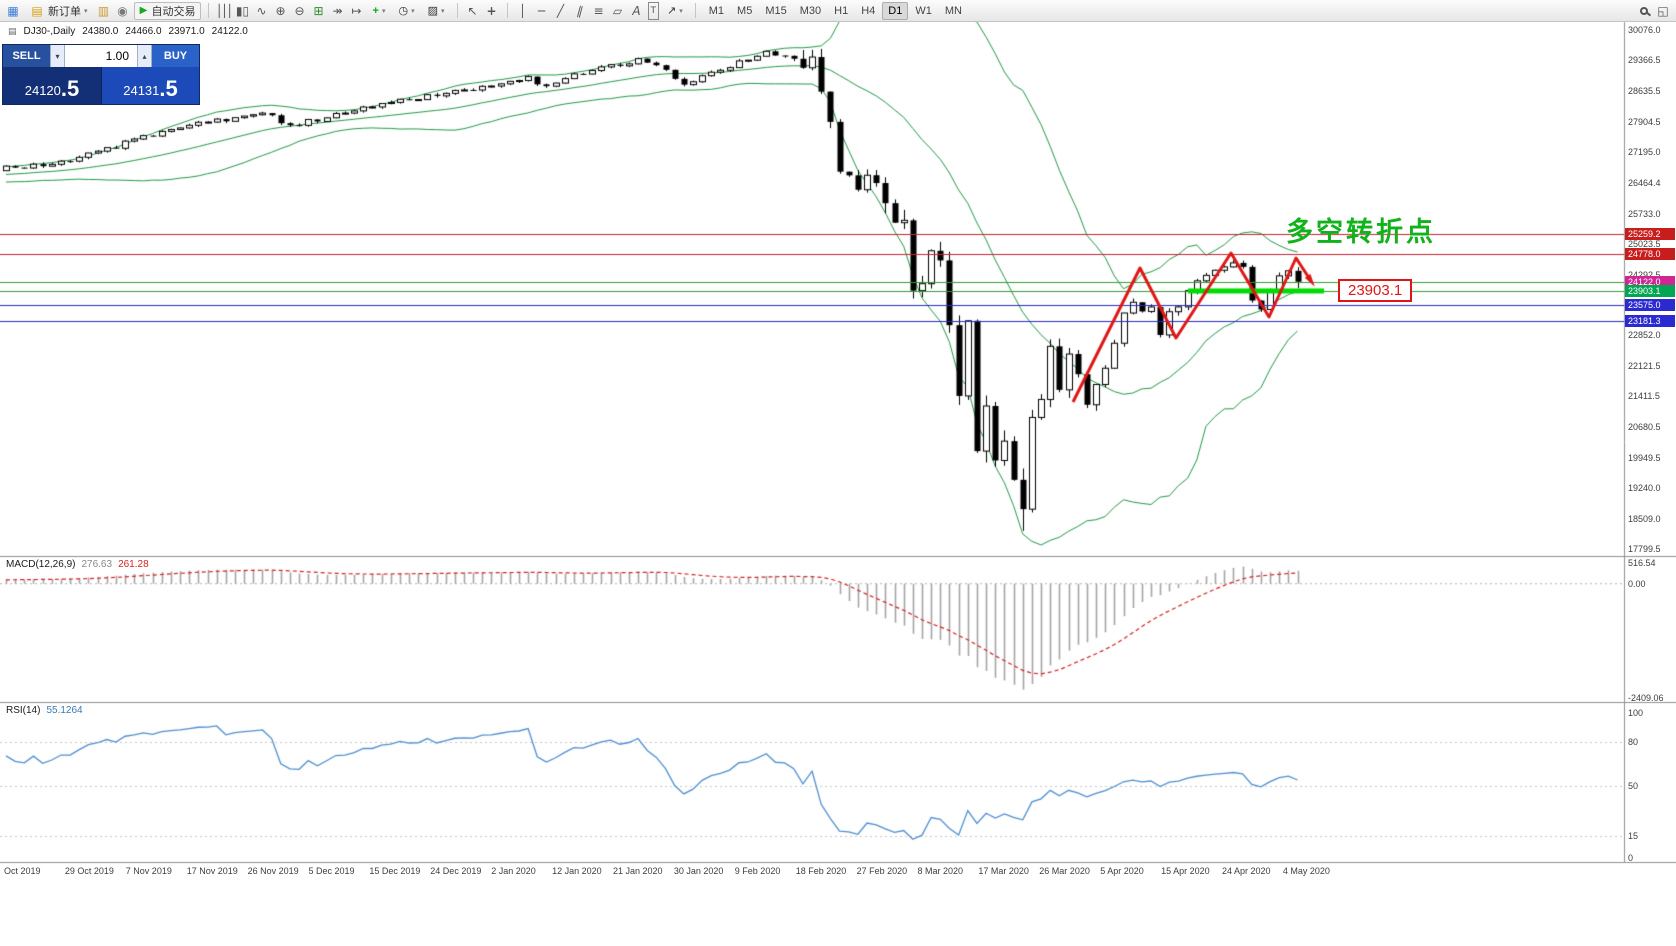 The width and height of the screenshot is (1676, 946). I want to click on macd-signal-value: 261.28, so click(133, 564).